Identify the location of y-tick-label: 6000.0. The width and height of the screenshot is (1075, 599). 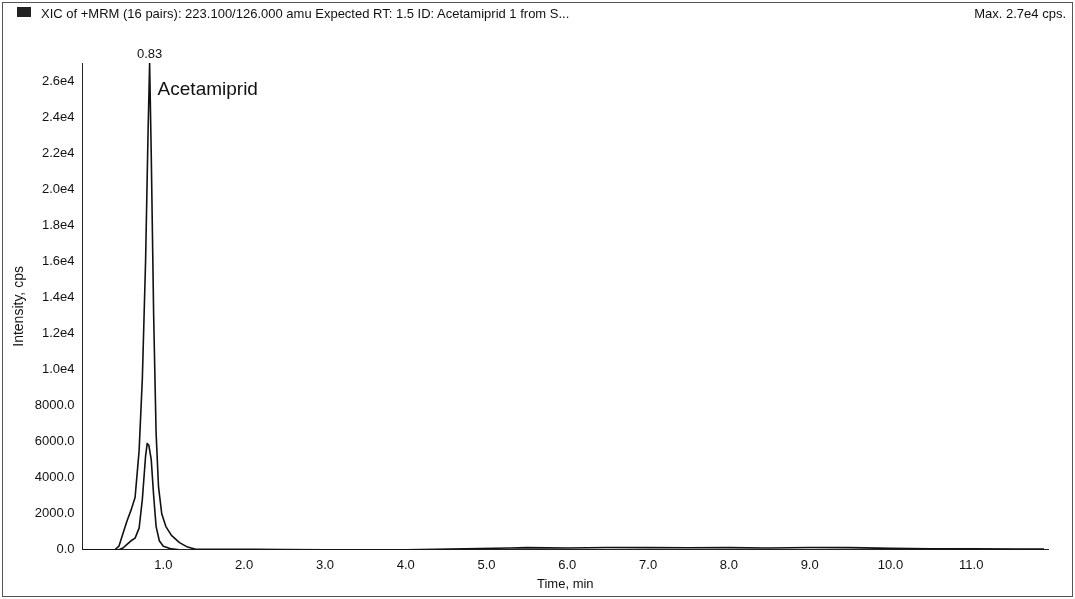
(54, 441).